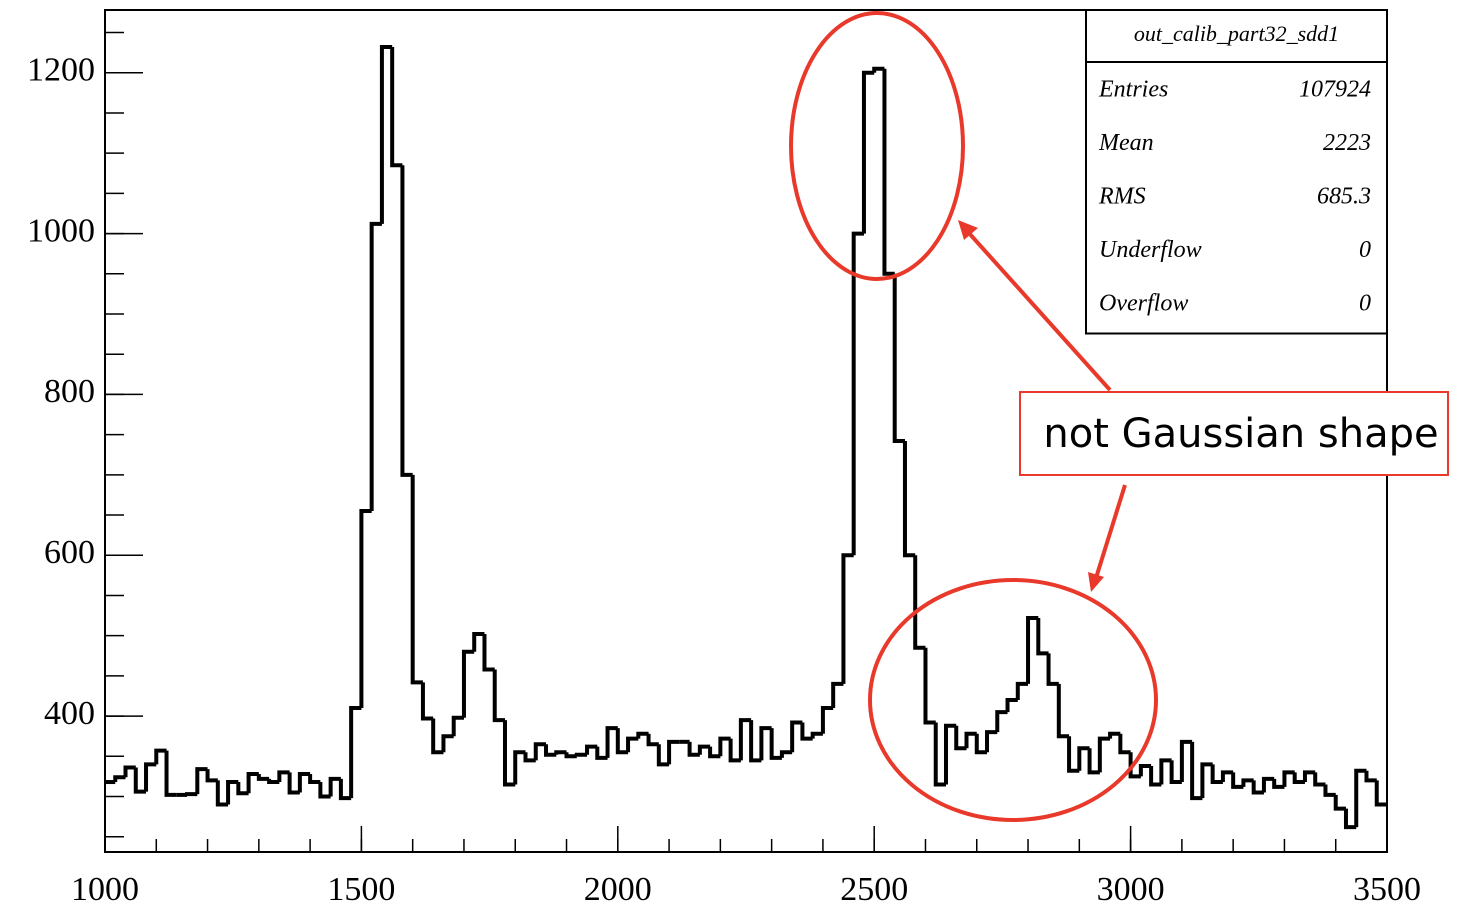  What do you see at coordinates (61, 70) in the screenshot?
I see `y-tick-label: 1200` at bounding box center [61, 70].